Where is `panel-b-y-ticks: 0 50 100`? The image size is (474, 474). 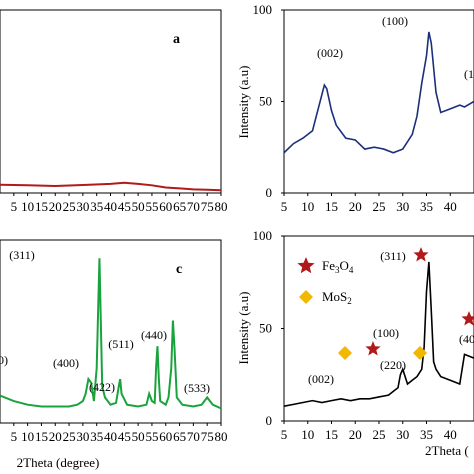
panel-b-y-ticks: 0 50 100 is located at coordinates (268, 101).